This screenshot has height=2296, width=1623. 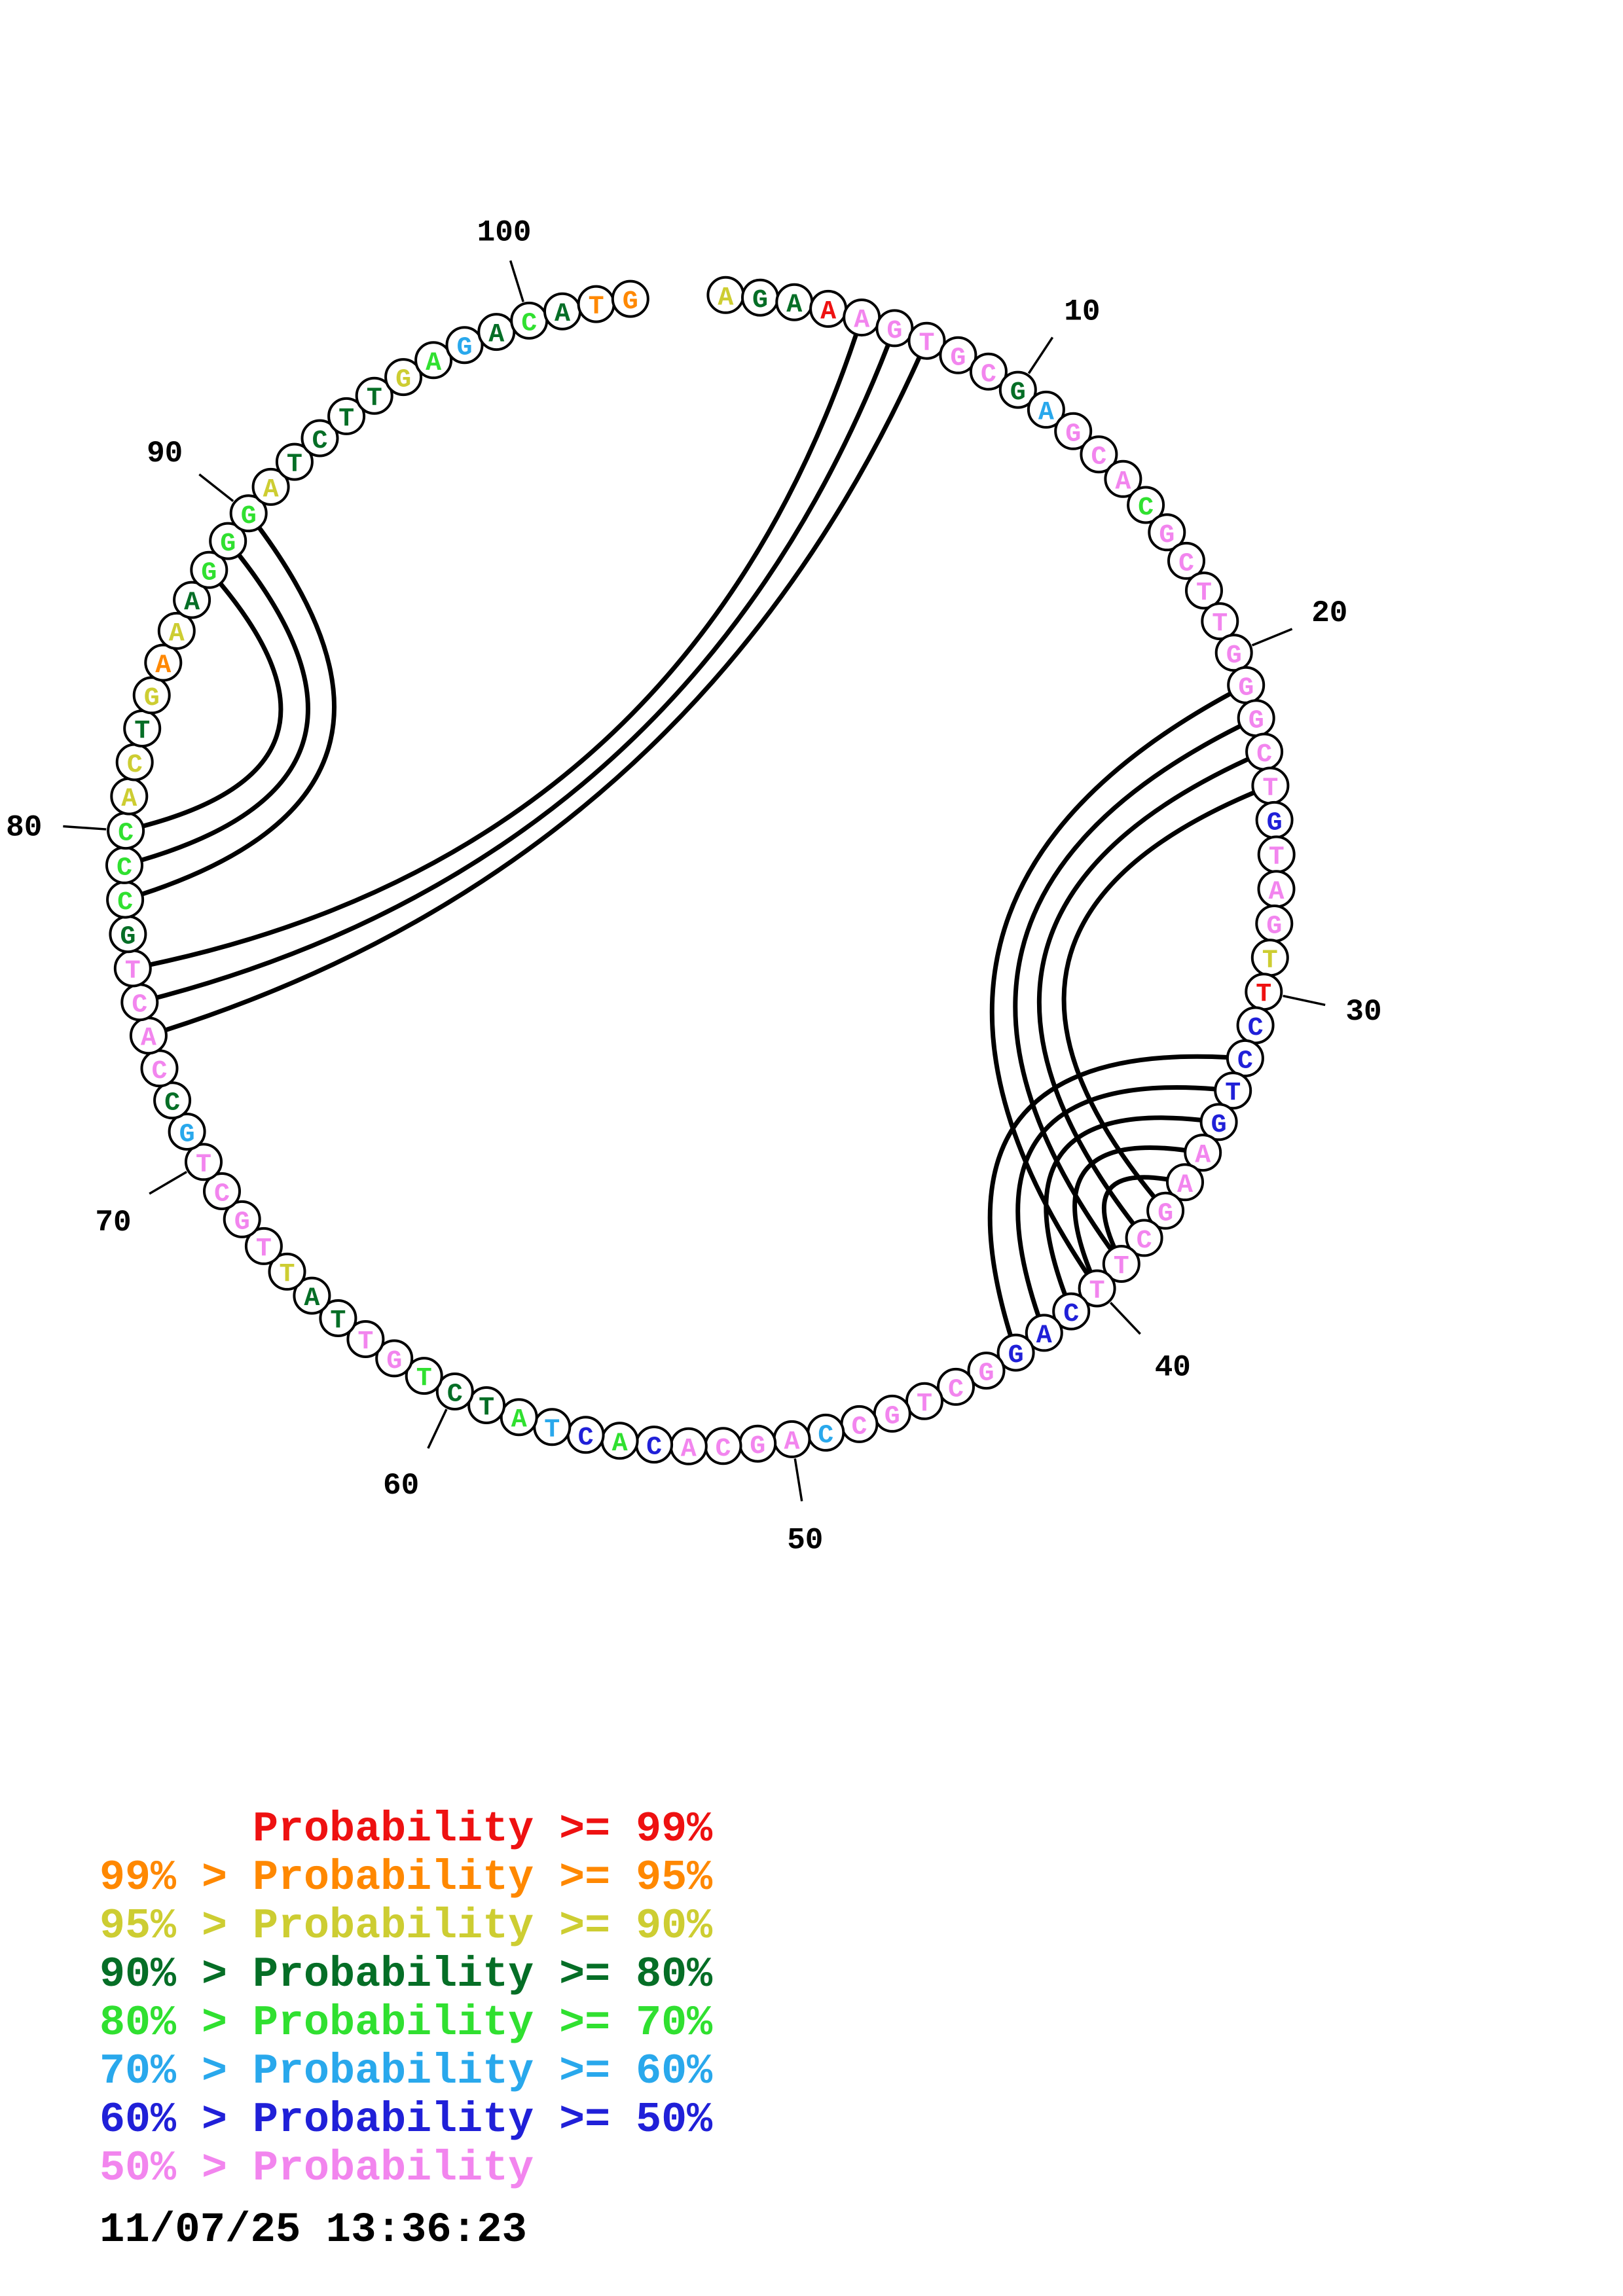 I want to click on nucleotide-60: C, so click(x=454, y=1391).